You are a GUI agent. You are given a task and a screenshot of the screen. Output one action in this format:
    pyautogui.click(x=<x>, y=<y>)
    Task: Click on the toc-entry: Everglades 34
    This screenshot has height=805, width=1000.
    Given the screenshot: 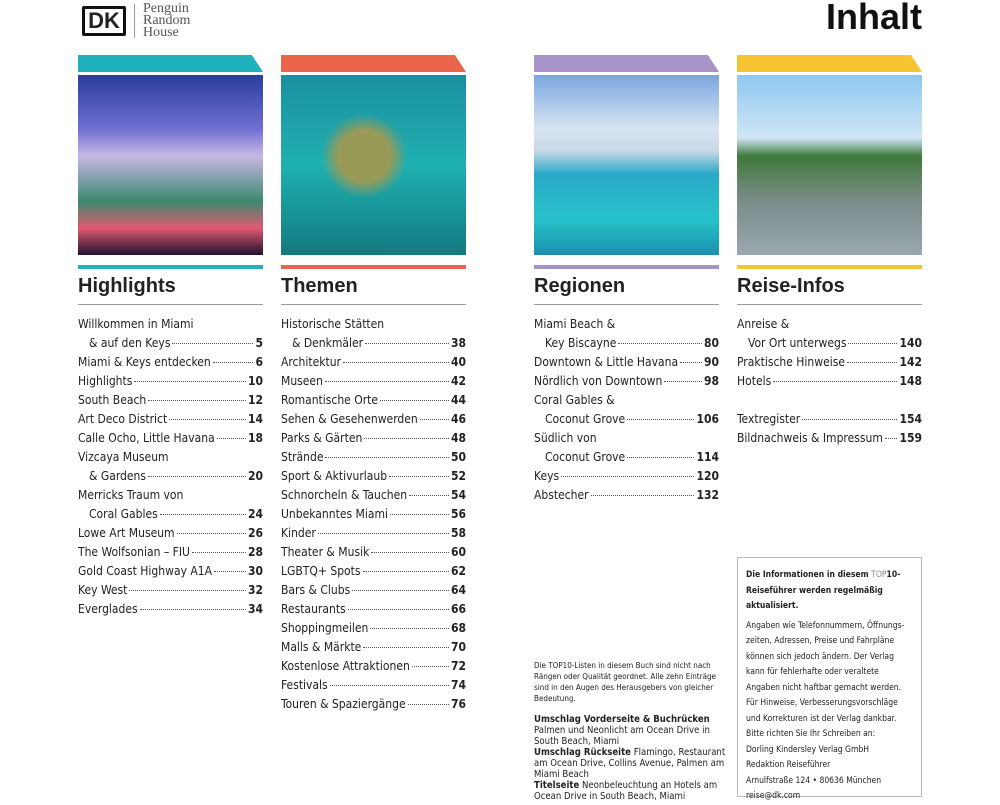 What is the action you would take?
    pyautogui.click(x=170, y=609)
    